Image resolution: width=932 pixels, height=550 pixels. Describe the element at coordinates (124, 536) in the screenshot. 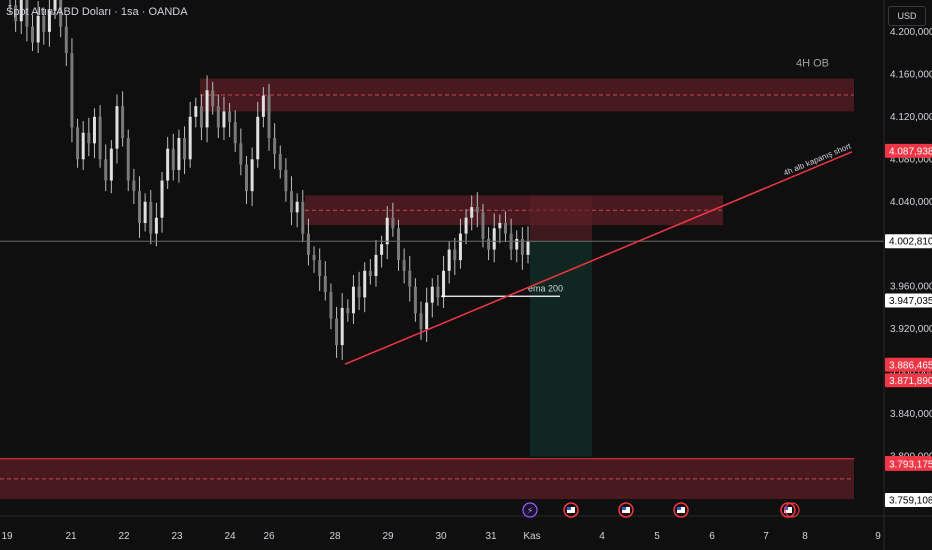

I see `x-tick-label: 22` at that location.